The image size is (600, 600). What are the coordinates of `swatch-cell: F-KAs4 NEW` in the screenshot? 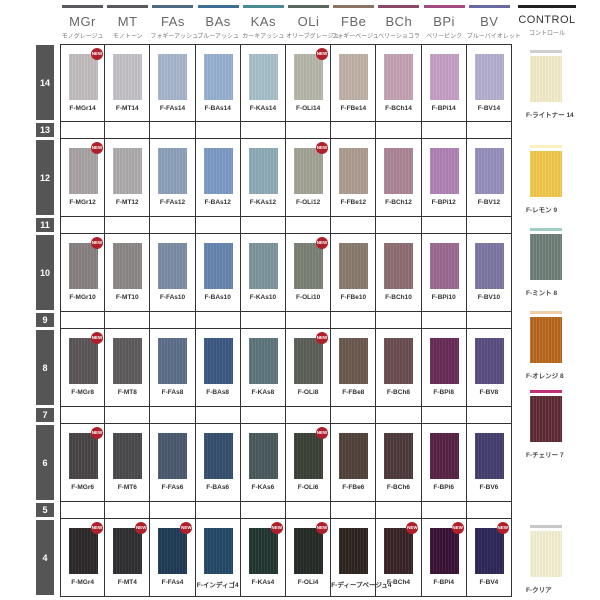 It's located at (263, 557).